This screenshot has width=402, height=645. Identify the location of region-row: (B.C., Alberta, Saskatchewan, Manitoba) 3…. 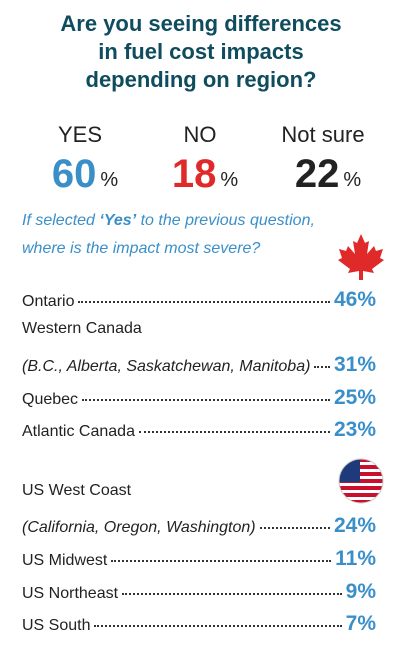
(199, 365).